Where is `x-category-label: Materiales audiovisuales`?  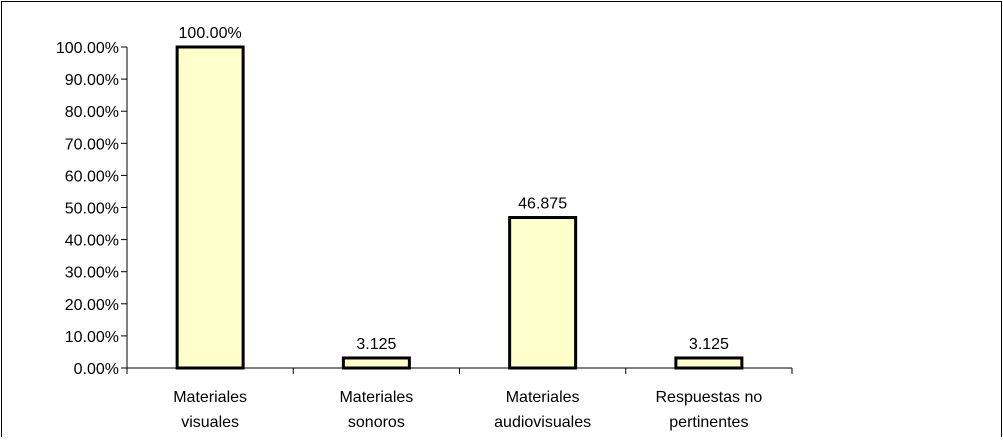
x-category-label: Materiales audiovisuales is located at coordinates (542, 410).